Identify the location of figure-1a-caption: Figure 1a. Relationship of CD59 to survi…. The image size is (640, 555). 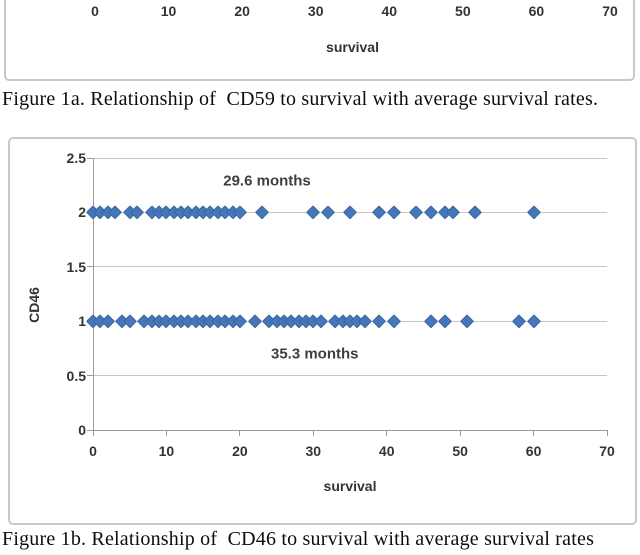
(300, 99).